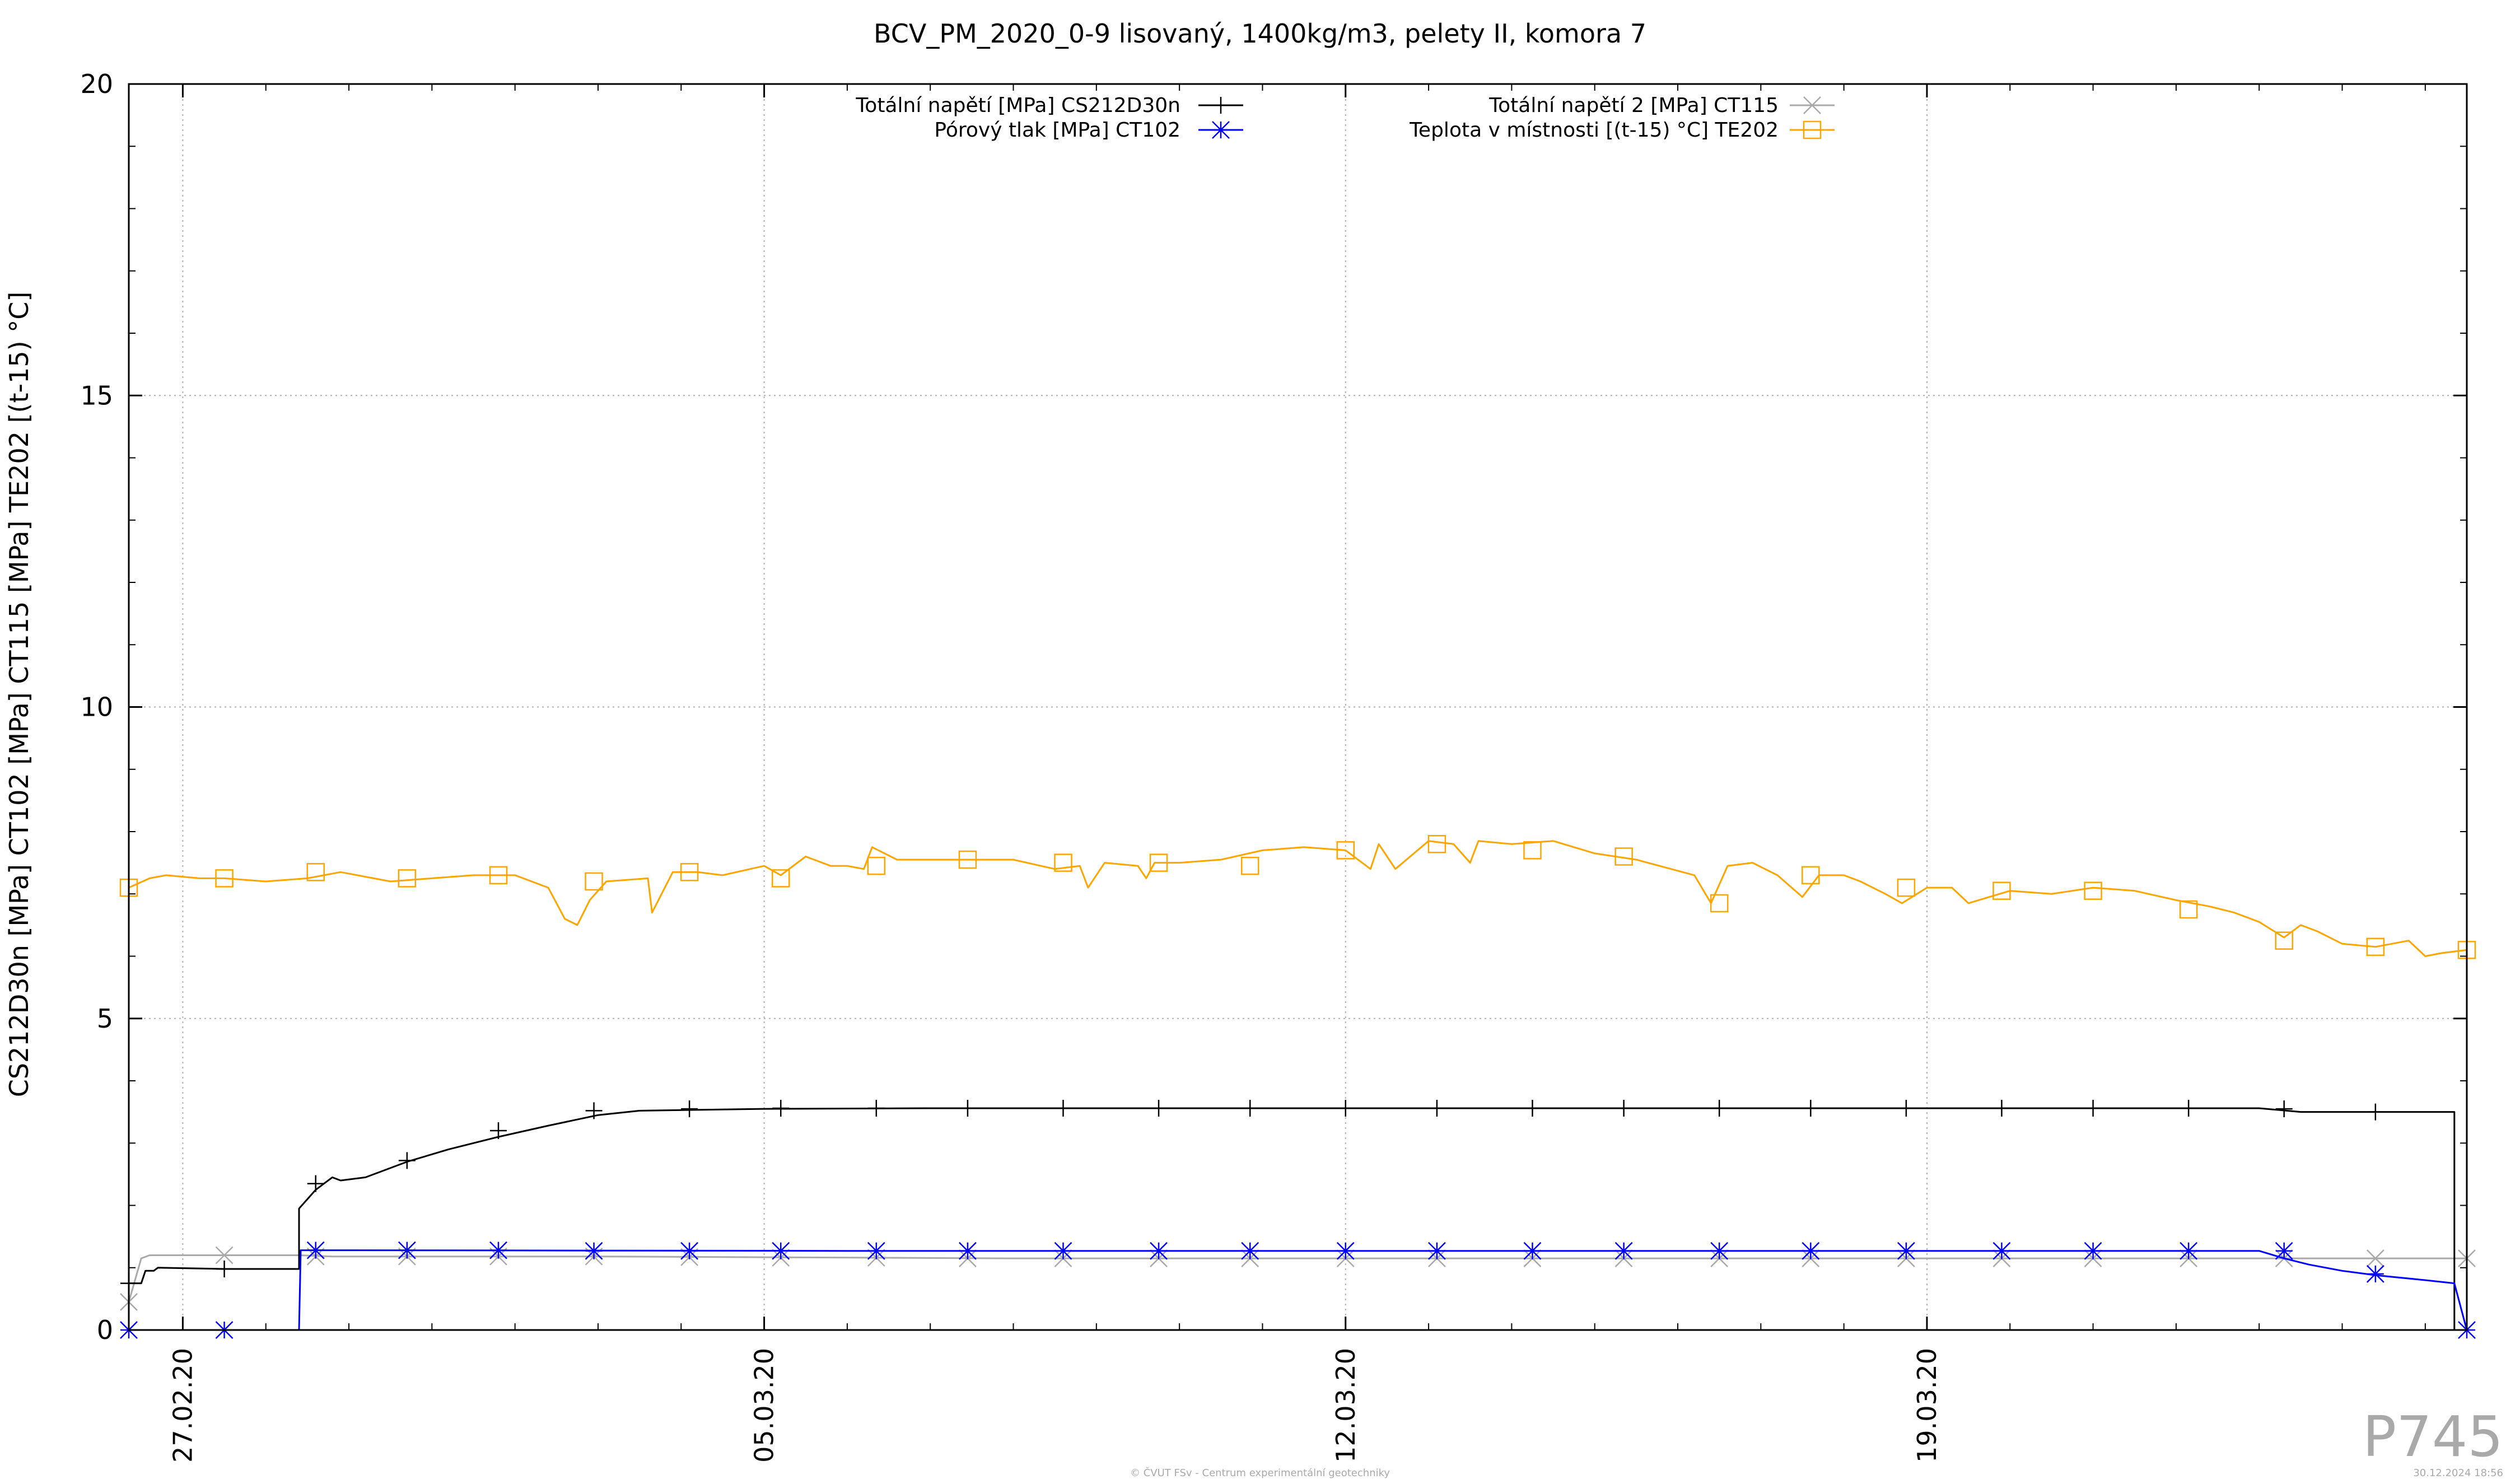 The image size is (2520, 1484). What do you see at coordinates (1634, 106) in the screenshot?
I see `legend-label: Totální napětí 2 [MPa] CT115` at bounding box center [1634, 106].